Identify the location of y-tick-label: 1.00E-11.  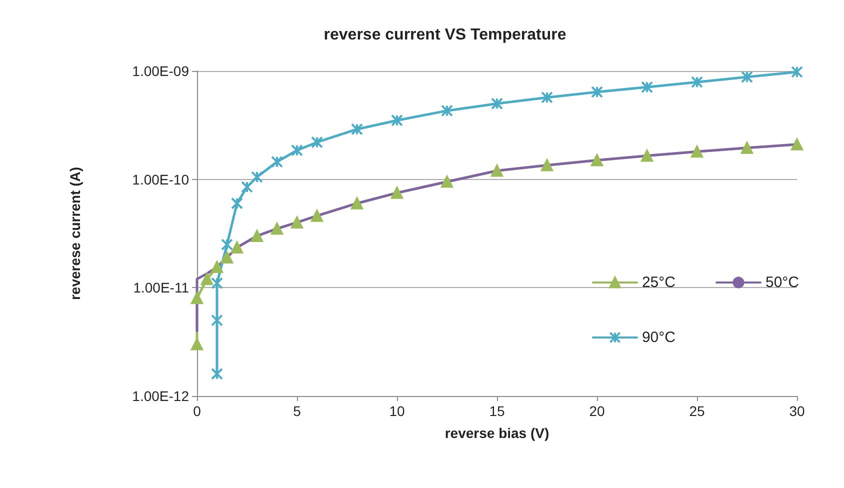
(161, 288).